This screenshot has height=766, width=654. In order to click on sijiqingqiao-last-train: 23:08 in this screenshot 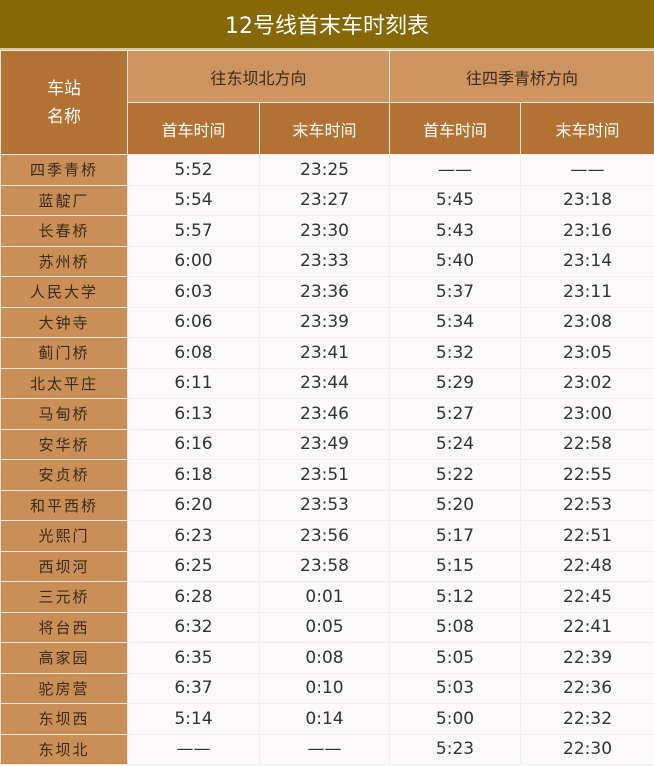, I will do `click(587, 322)`.